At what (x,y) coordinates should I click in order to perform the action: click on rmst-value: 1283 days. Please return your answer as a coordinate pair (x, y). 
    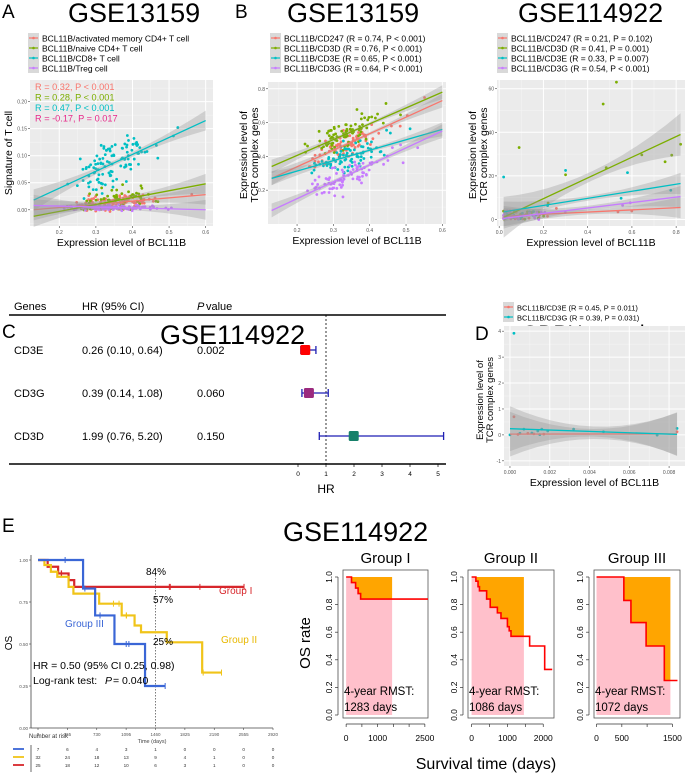
    Looking at the image, I should click on (370, 708).